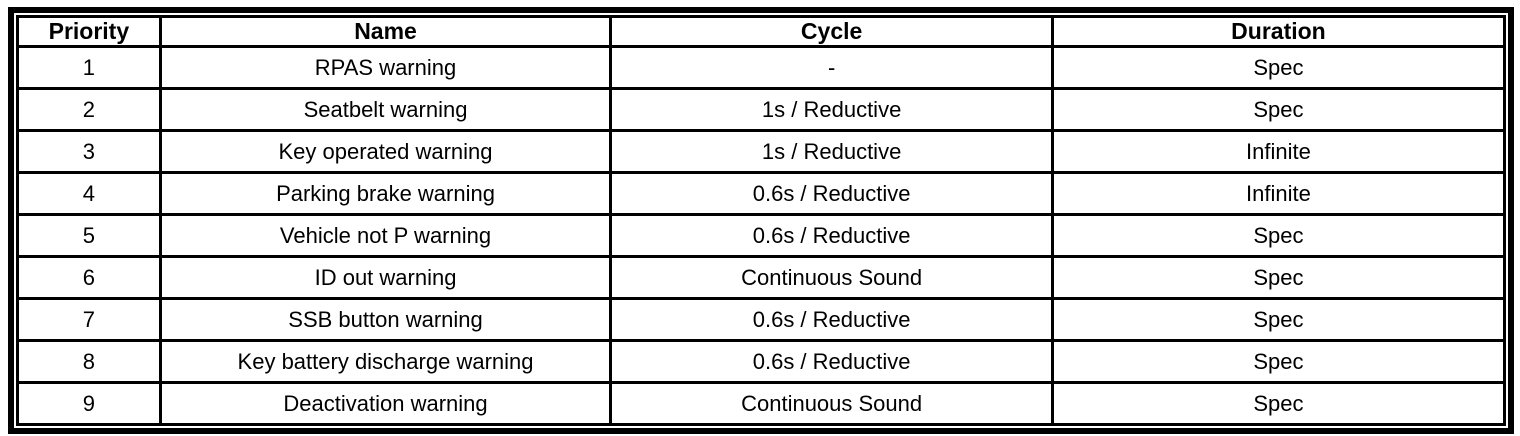  What do you see at coordinates (385, 109) in the screenshot?
I see `cell-name: Seatbelt warning` at bounding box center [385, 109].